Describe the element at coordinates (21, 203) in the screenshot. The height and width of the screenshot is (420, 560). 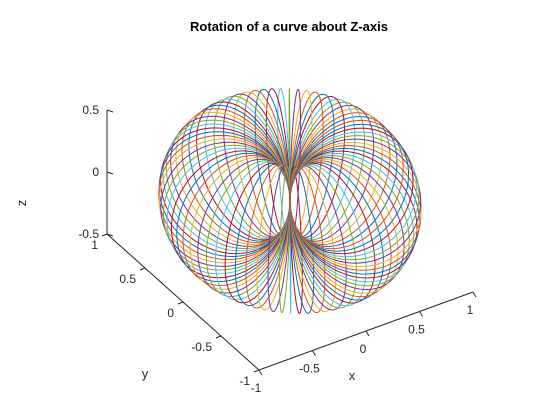
I see `z-axis-label: z` at that location.